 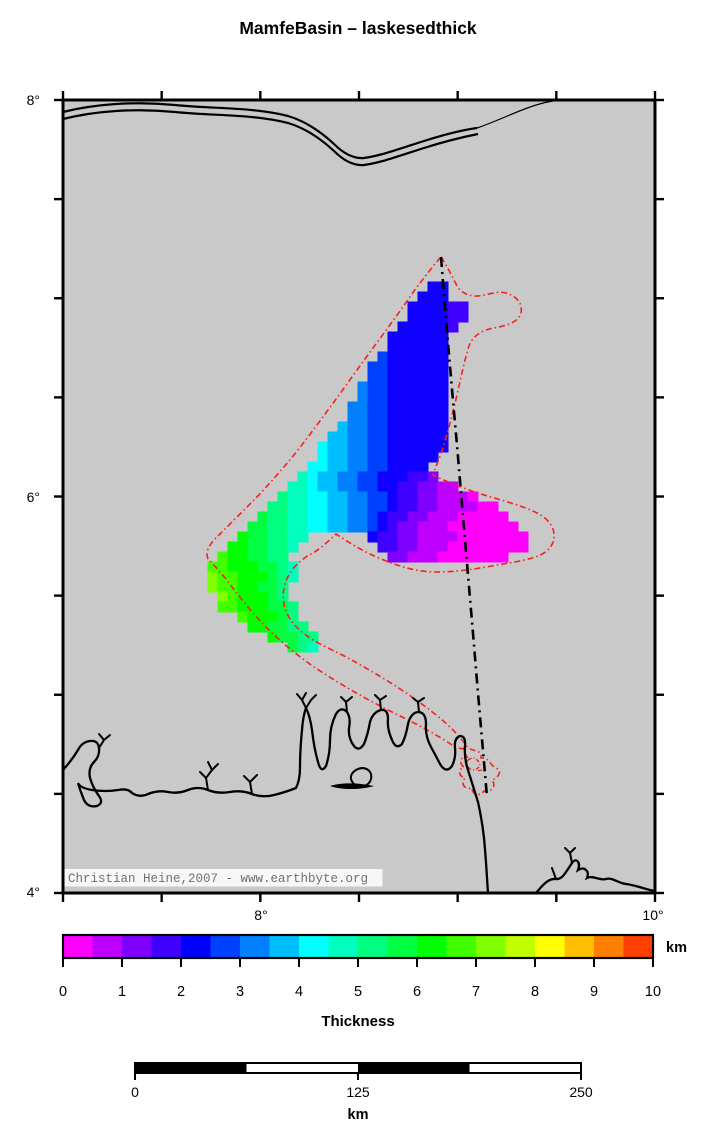 I want to click on copyright-strip, so click(x=223, y=878).